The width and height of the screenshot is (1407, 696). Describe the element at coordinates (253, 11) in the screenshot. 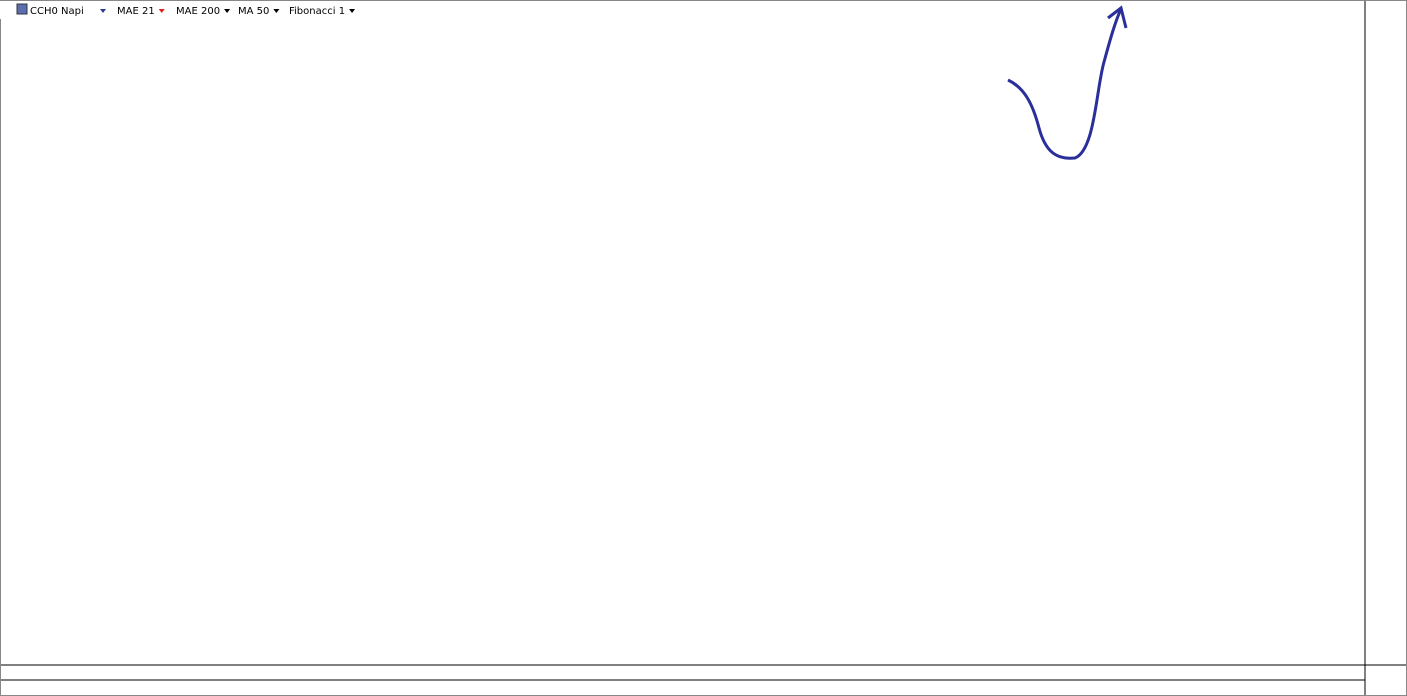

I see `legend-entry: MA 50` at that location.